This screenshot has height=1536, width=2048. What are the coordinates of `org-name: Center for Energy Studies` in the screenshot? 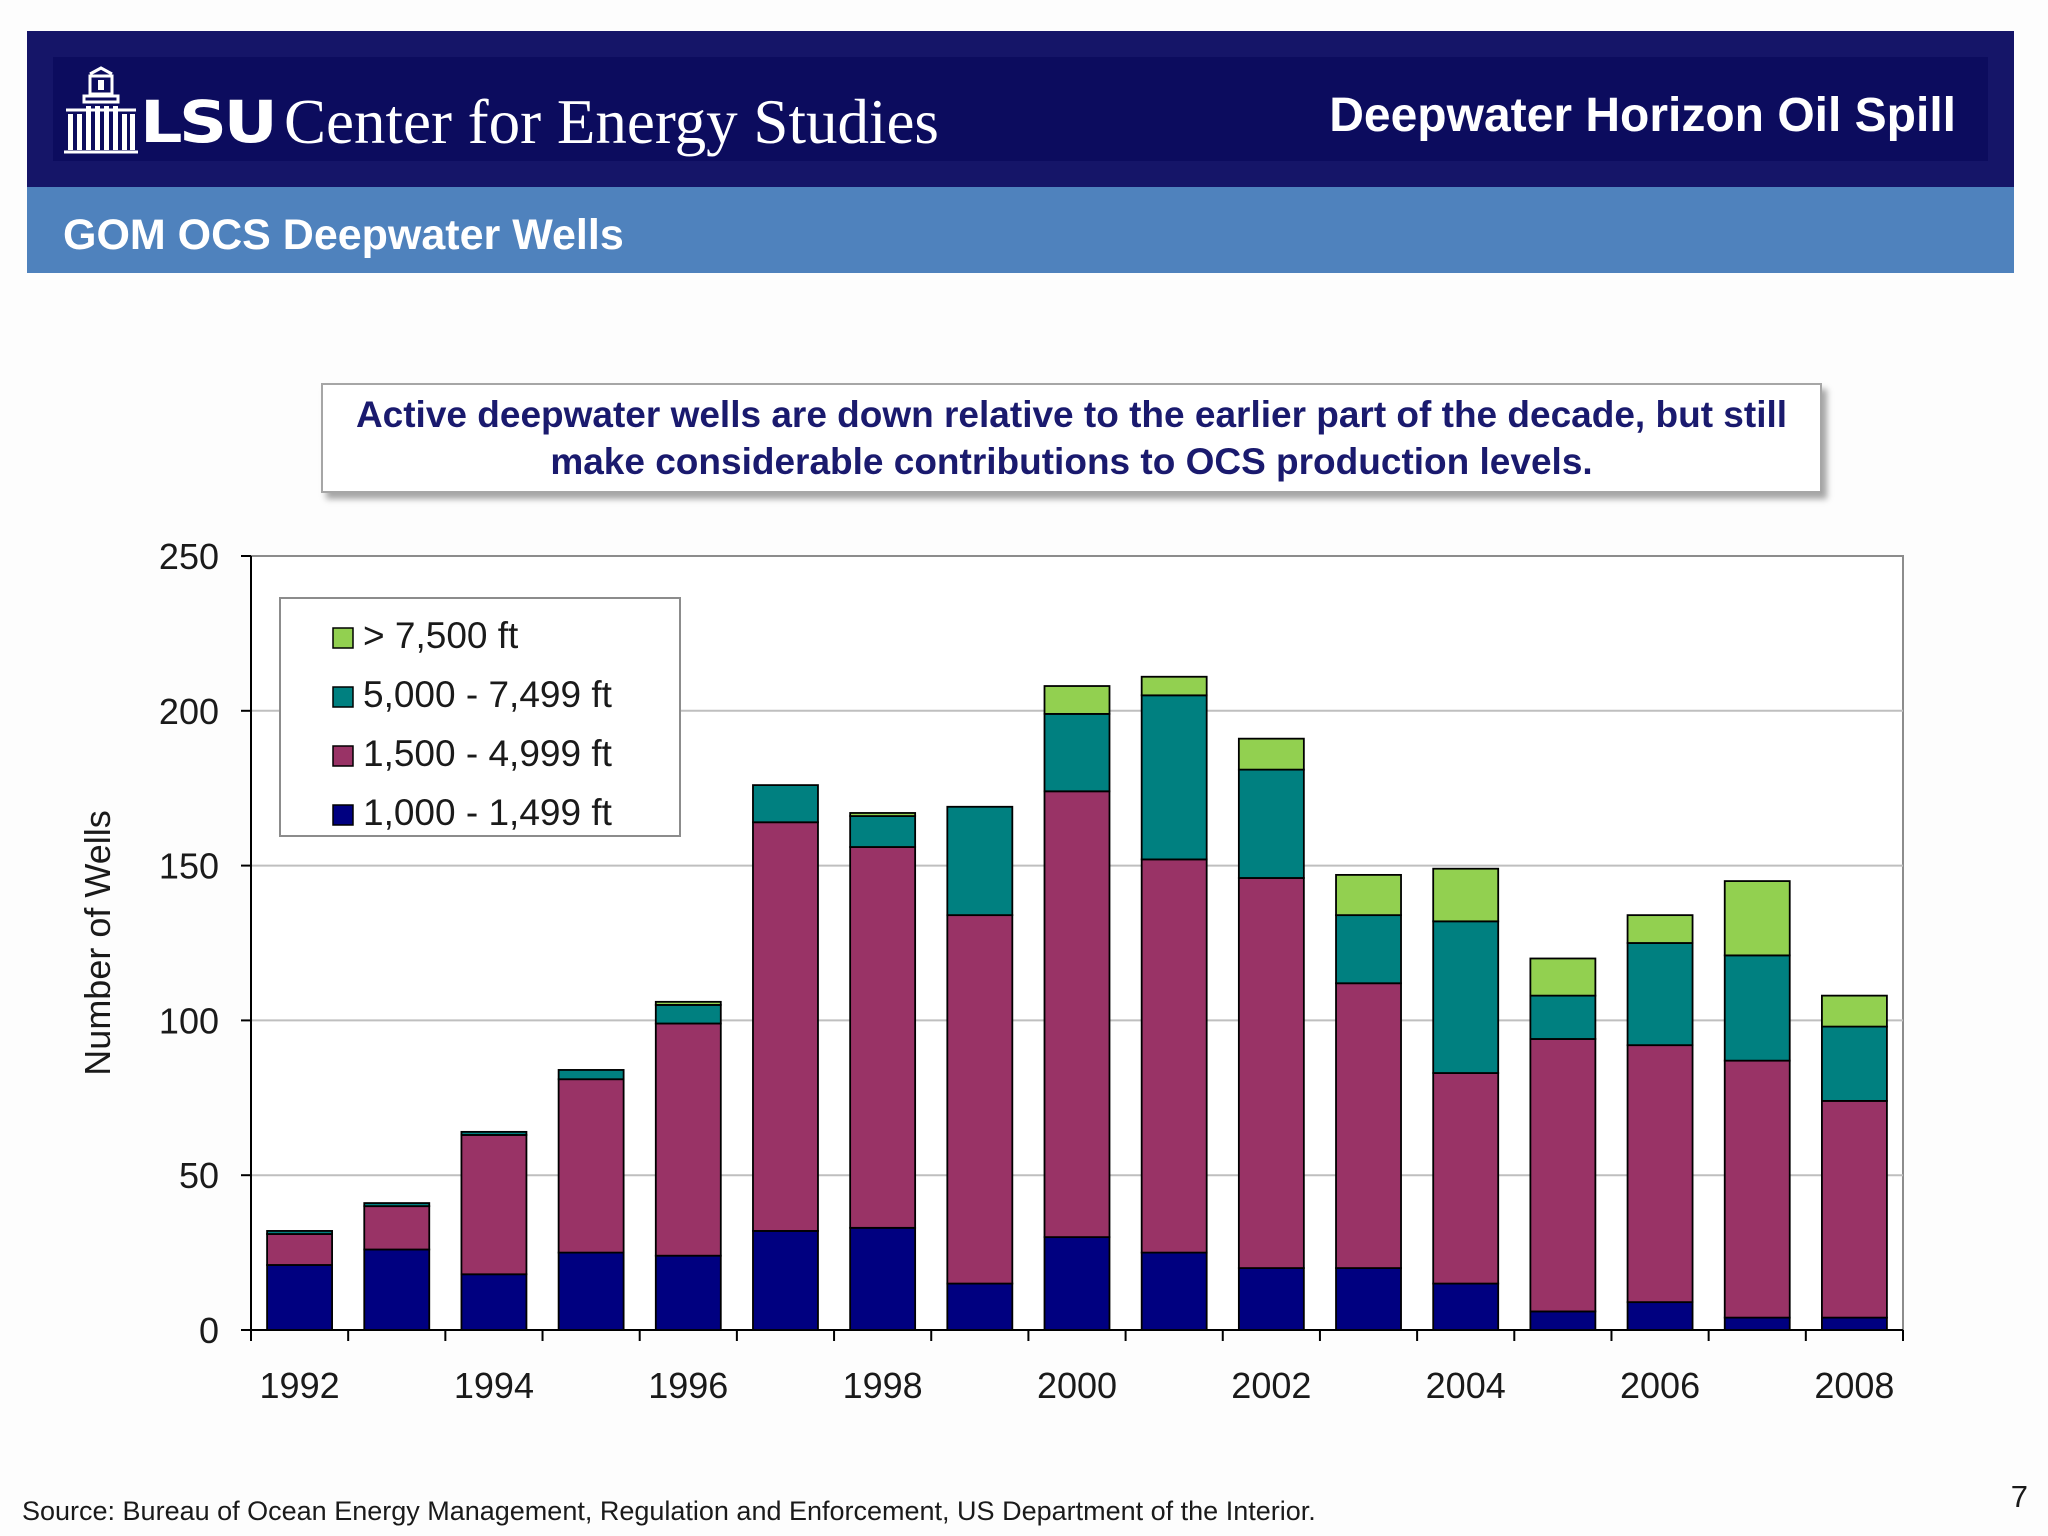 It's located at (611, 122).